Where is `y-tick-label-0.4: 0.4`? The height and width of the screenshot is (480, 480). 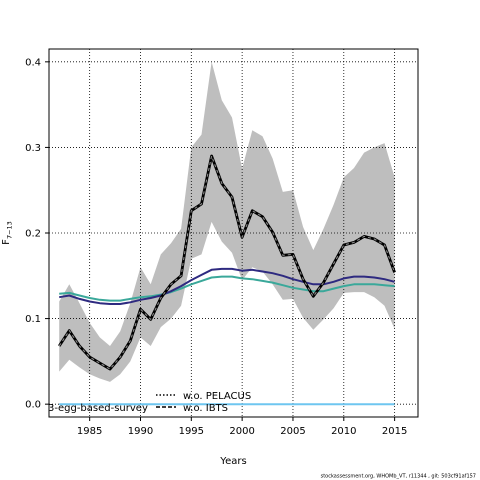
y-tick-label-0.4: 0.4 is located at coordinates (33, 62).